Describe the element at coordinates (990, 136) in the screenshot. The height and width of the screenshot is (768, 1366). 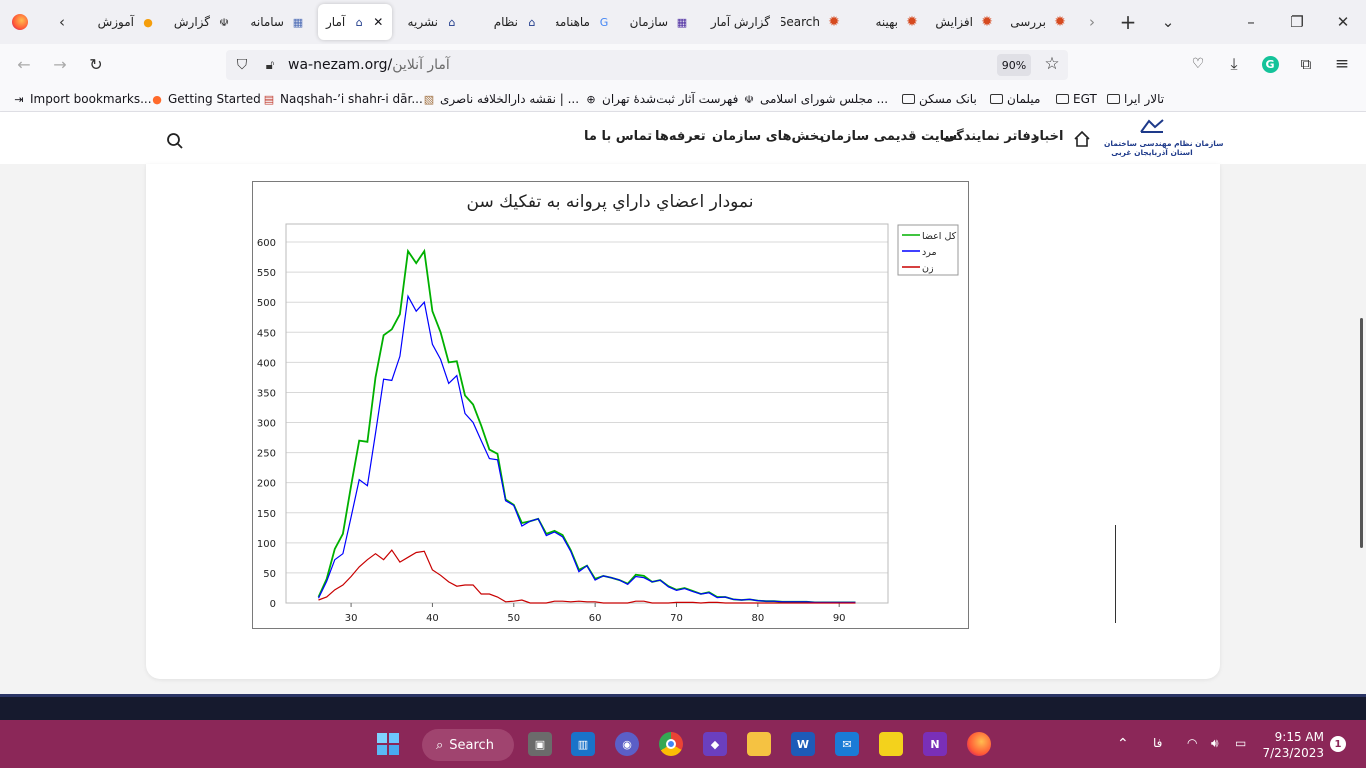
I see `menu-offices: دفاتر نمایندگی` at that location.